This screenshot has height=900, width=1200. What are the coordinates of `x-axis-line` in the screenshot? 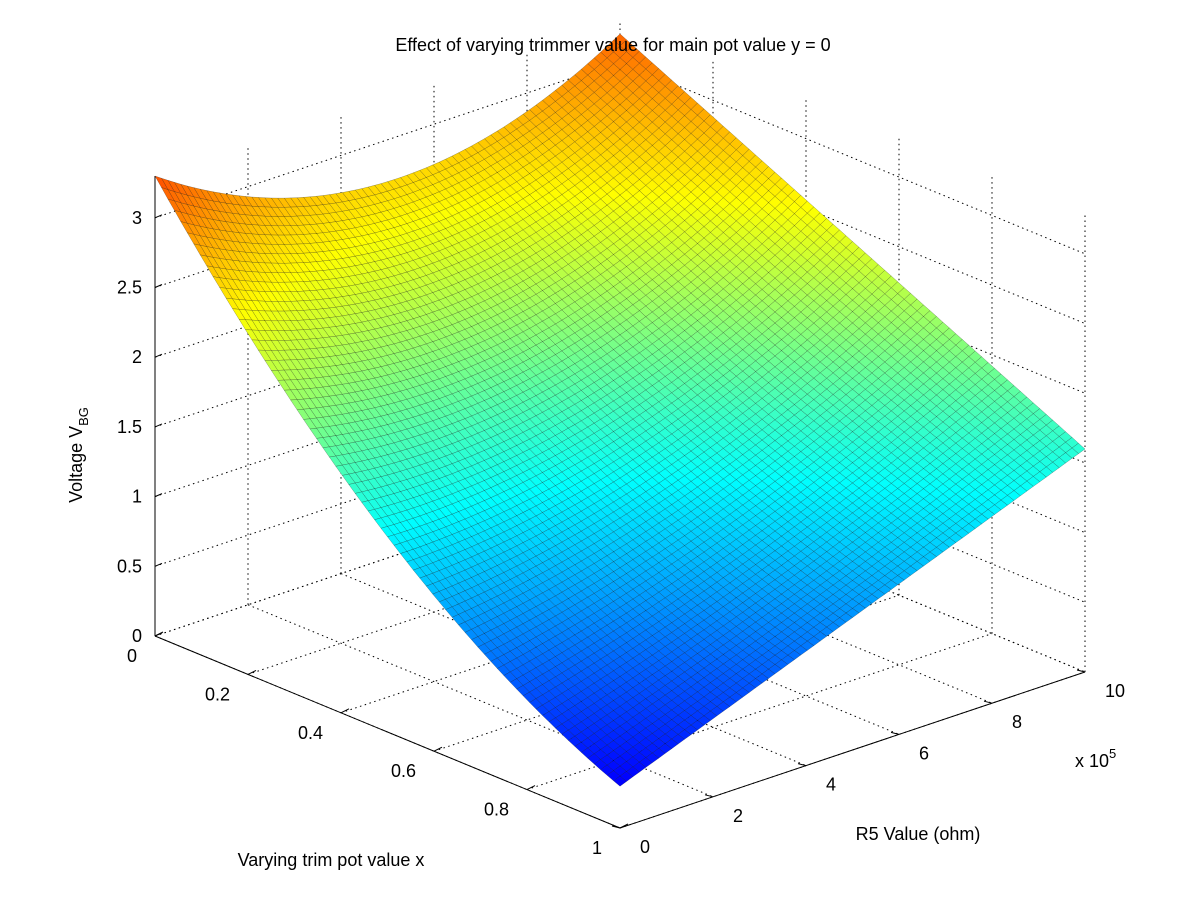 It's located at (387, 732).